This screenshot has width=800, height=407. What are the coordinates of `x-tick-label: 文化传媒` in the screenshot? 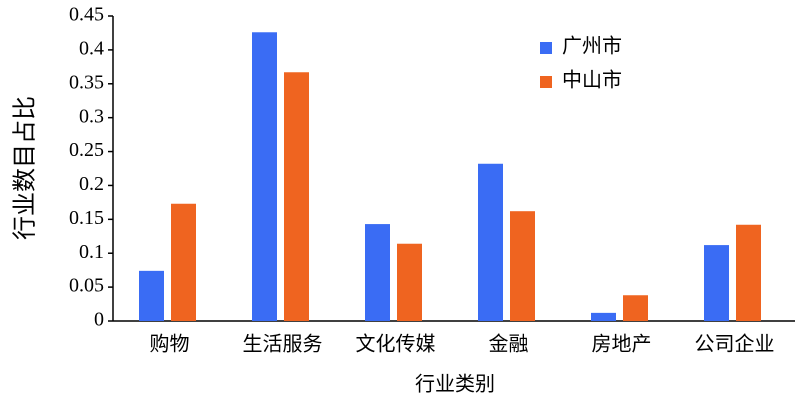 It's located at (396, 344).